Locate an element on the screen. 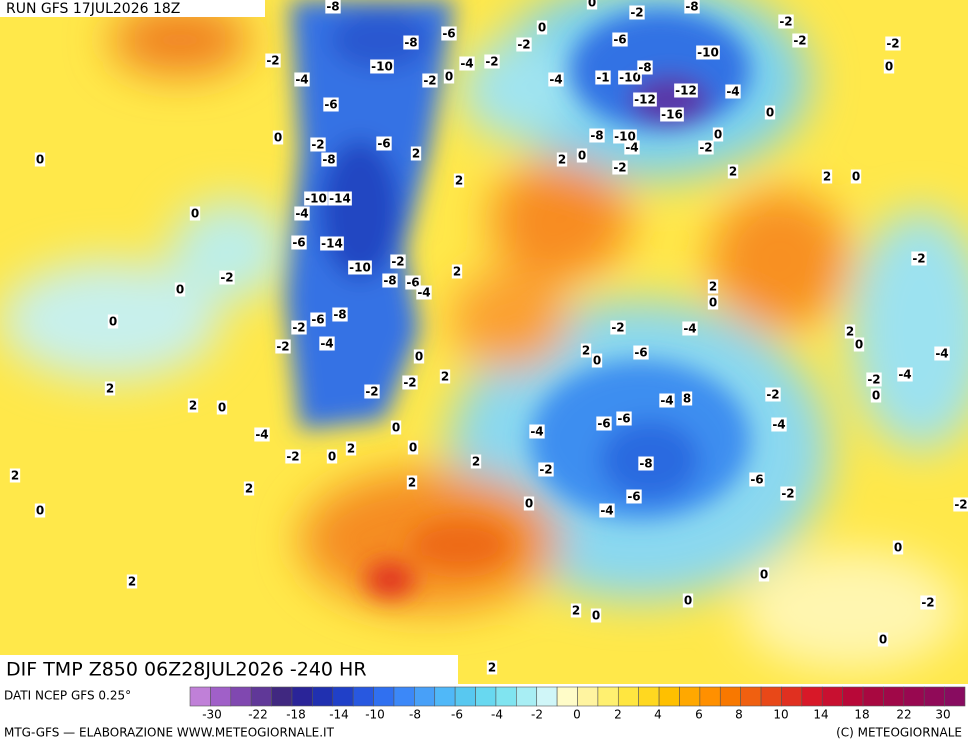  contour-value: -1 is located at coordinates (602, 78).